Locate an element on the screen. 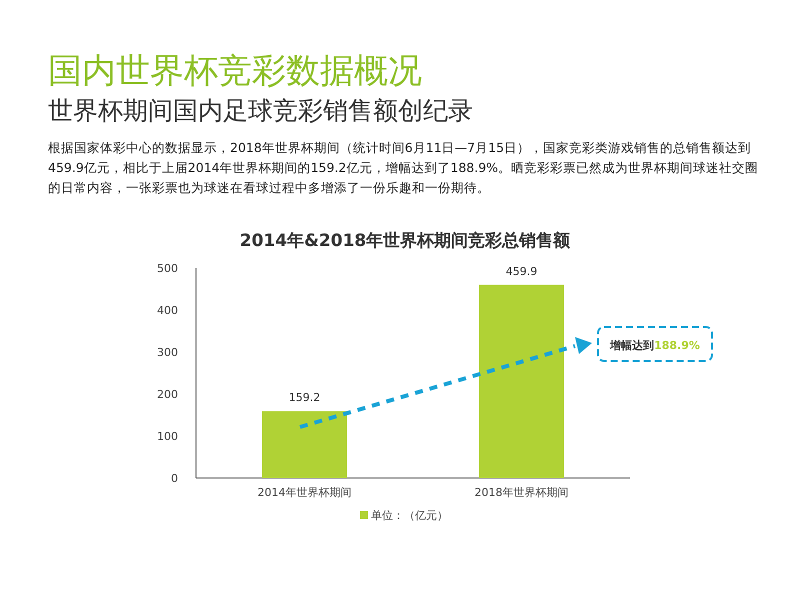  data-label: 459.9 is located at coordinates (522, 271).